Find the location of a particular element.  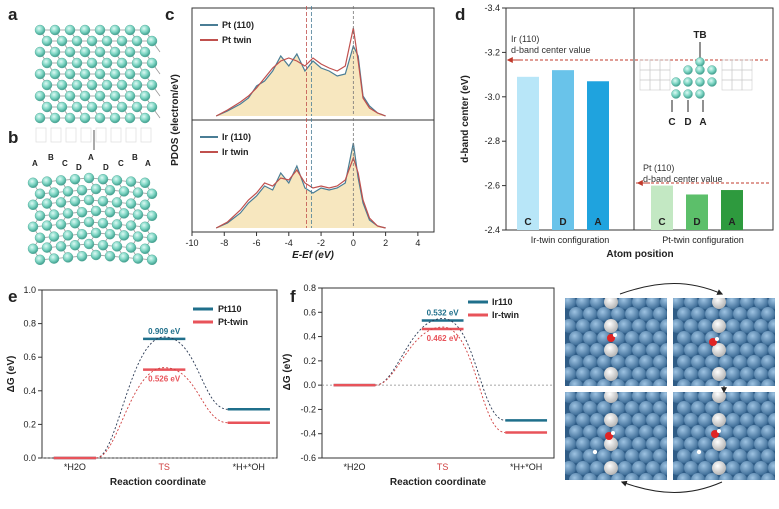

oxygen-atom is located at coordinates (715, 434).